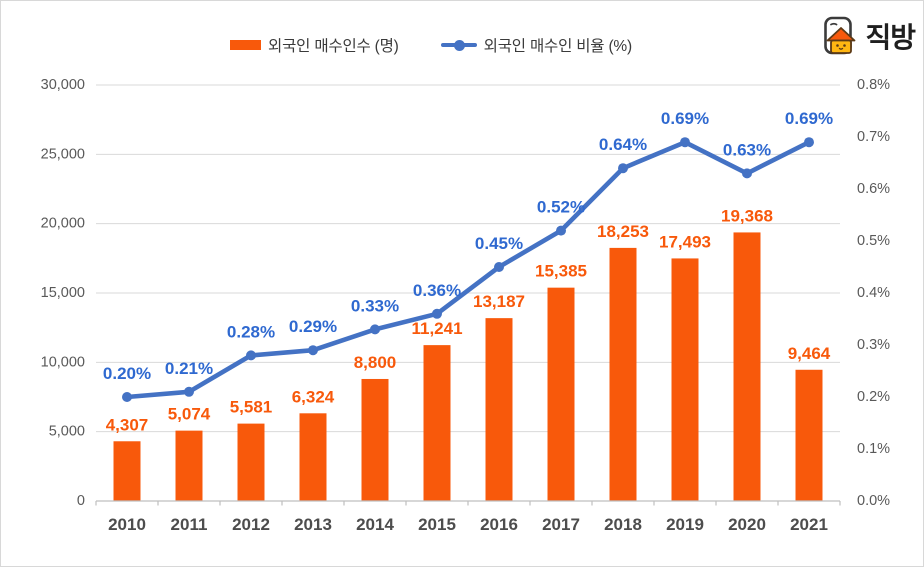  What do you see at coordinates (246, 45) in the screenshot?
I see `bar-series-swatch` at bounding box center [246, 45].